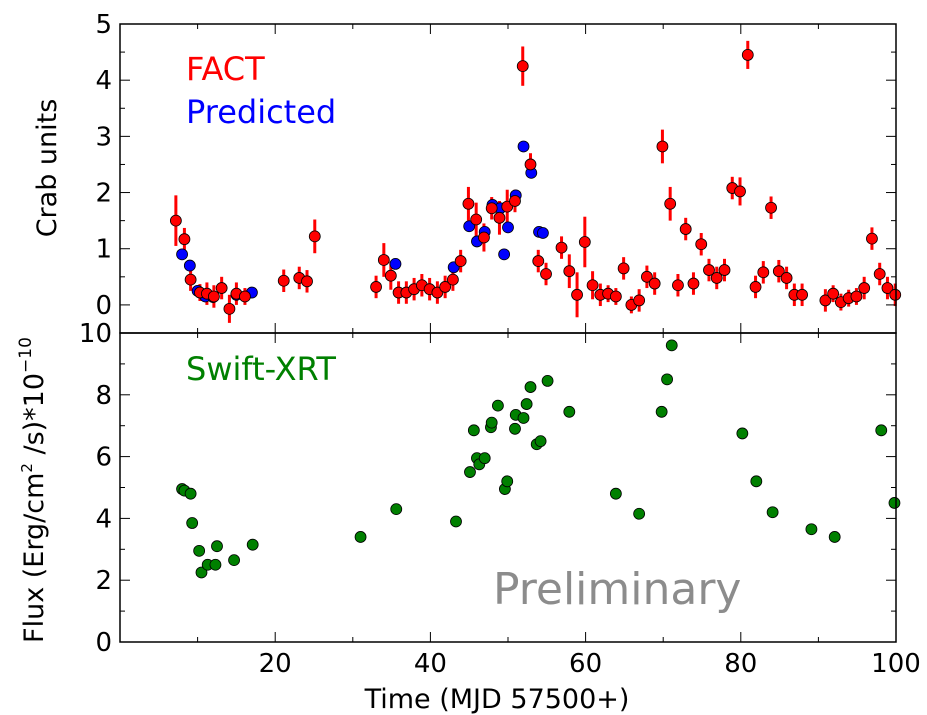  I want to click on top-y-tick-label: 2, so click(103, 194).